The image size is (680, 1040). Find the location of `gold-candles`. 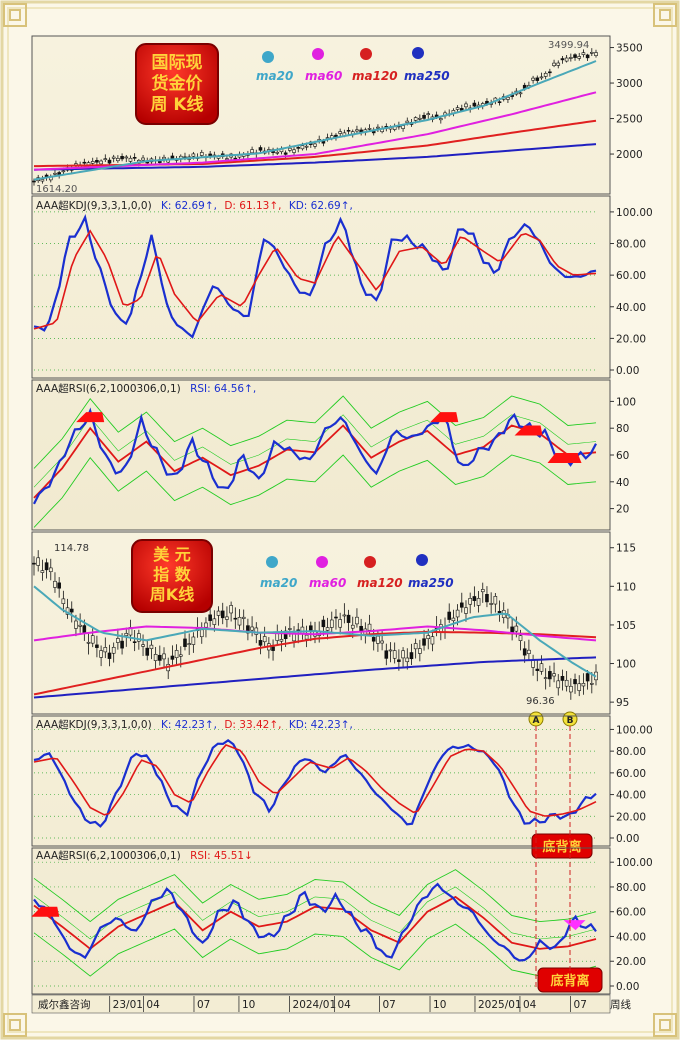

gold-candles is located at coordinates (315, 117).